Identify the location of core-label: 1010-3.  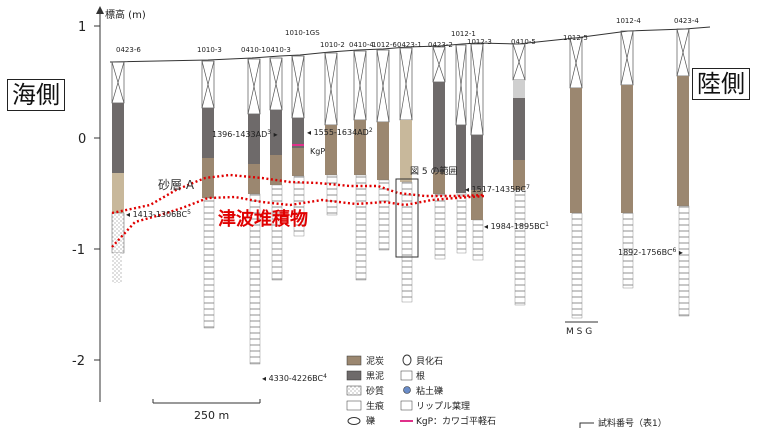
(209, 50).